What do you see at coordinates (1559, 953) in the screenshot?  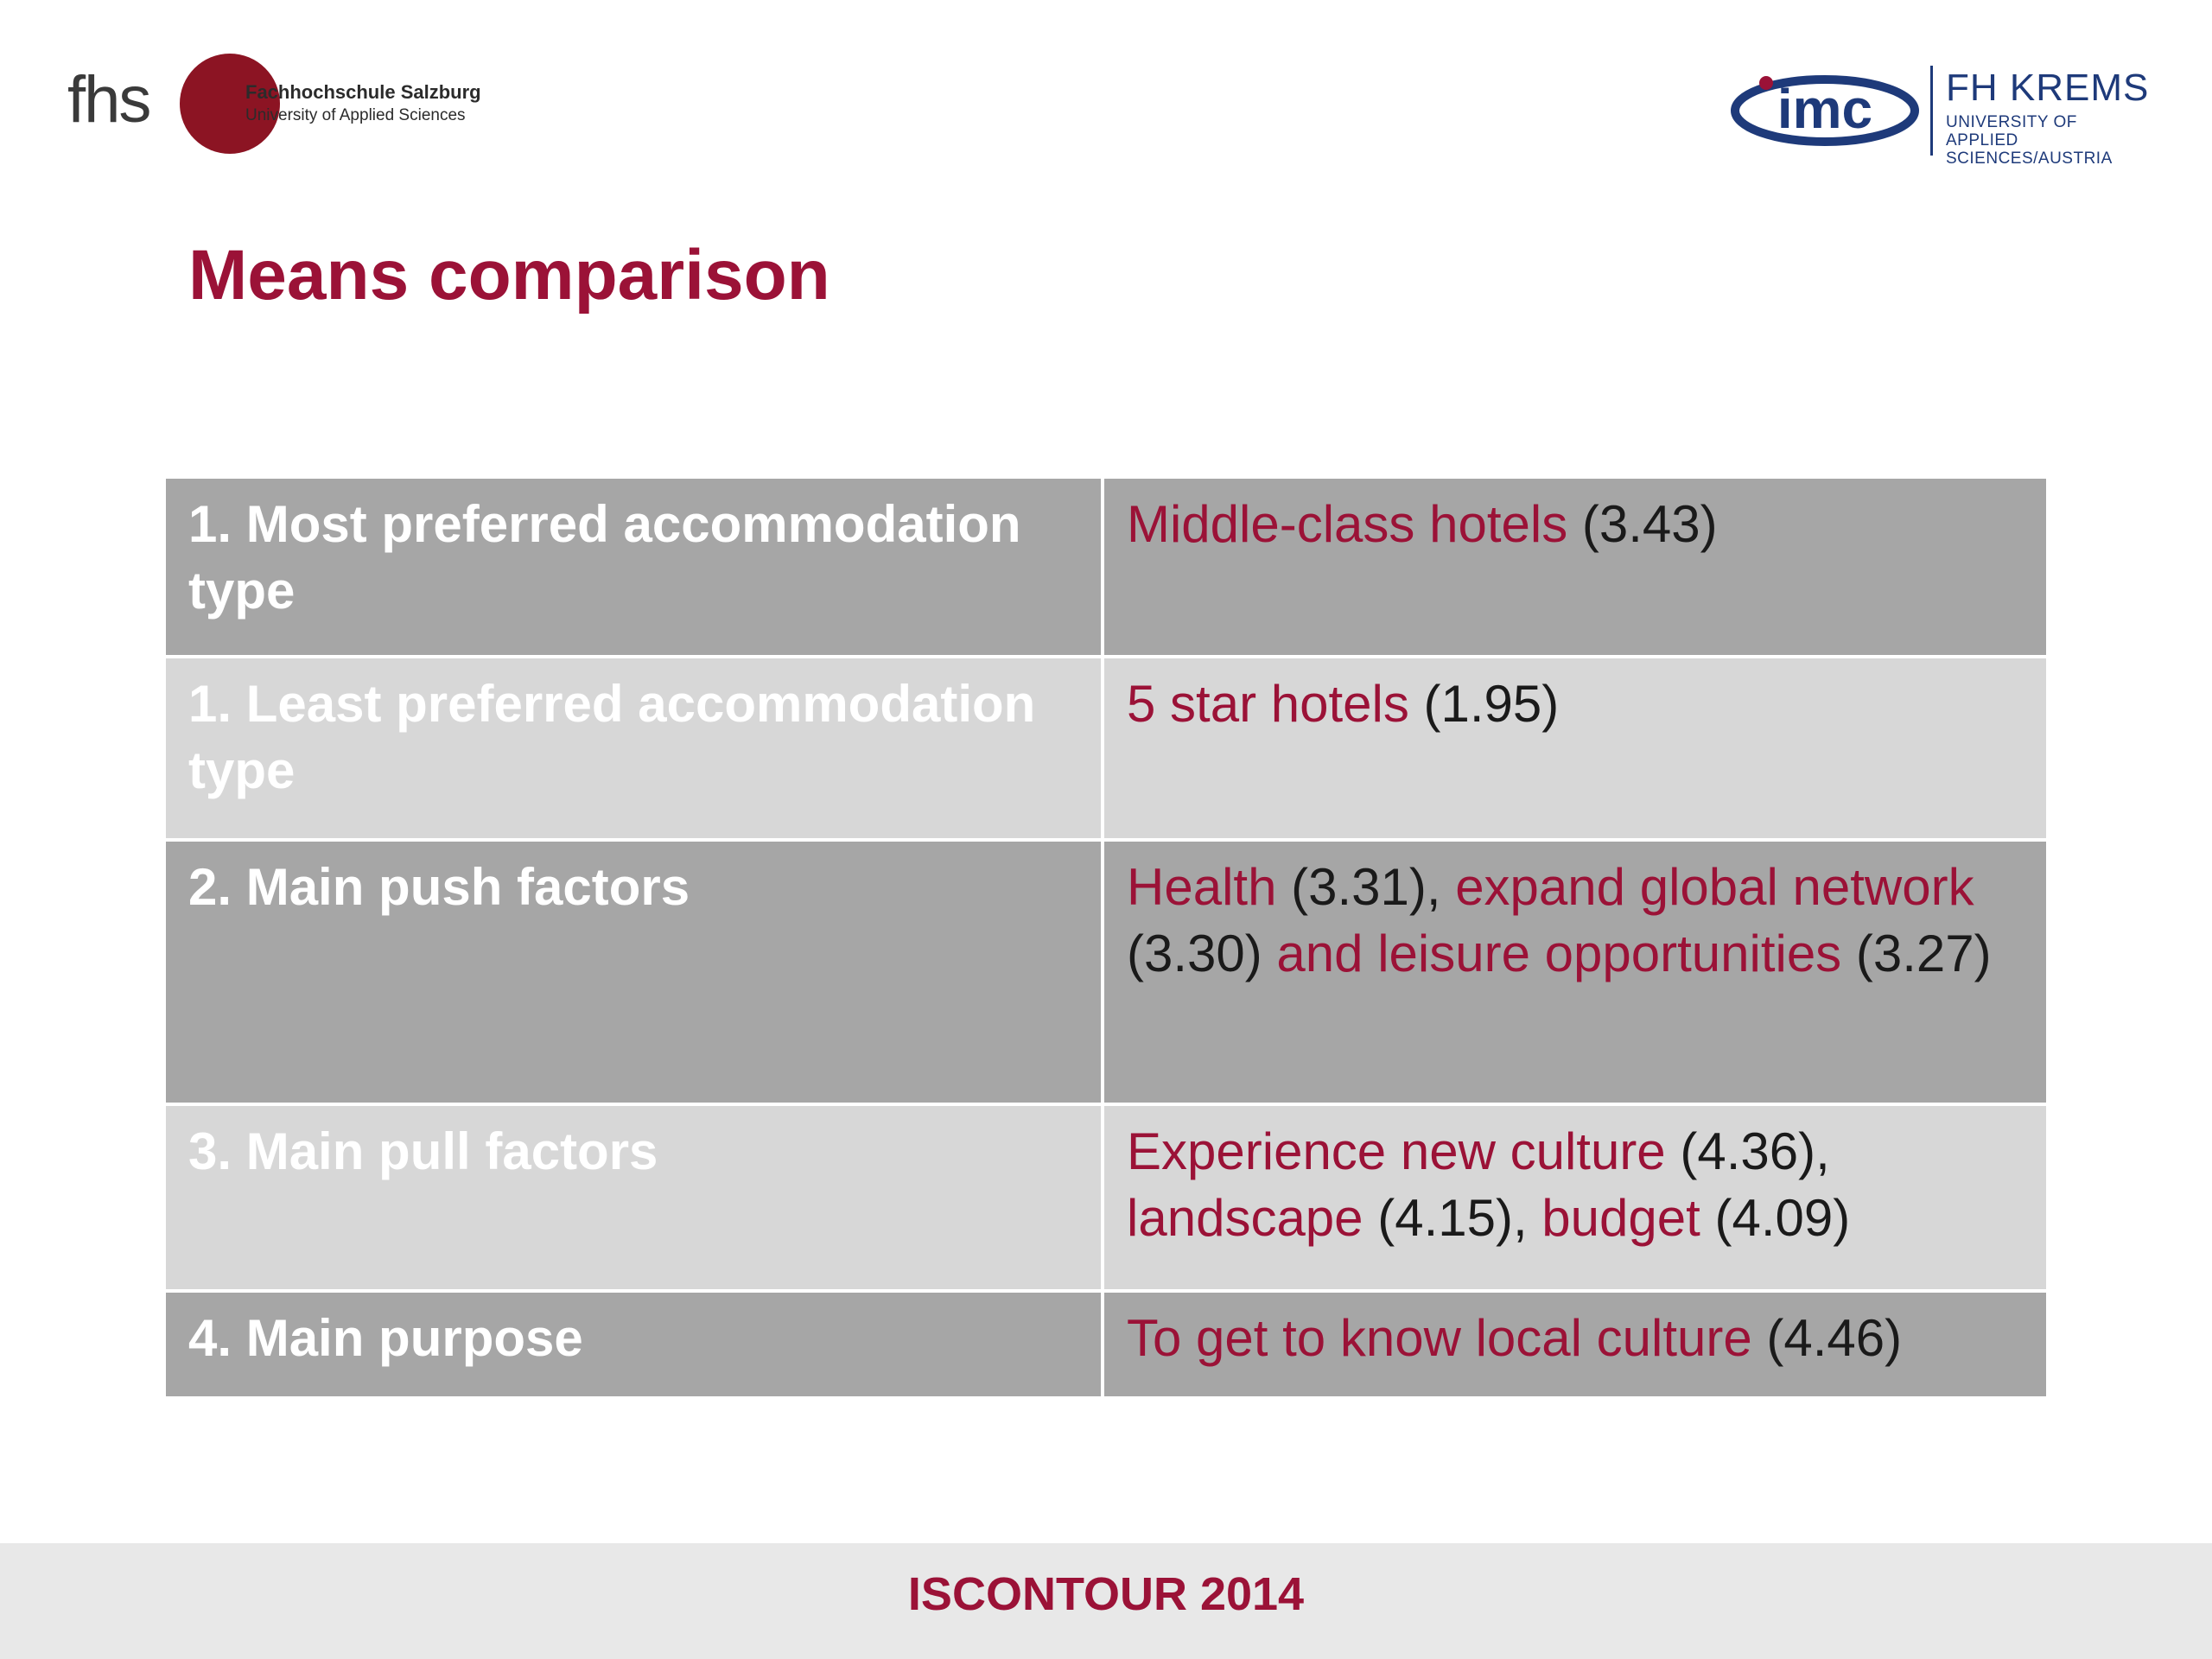 I see `value-highlight: and leisure opportunities` at bounding box center [1559, 953].